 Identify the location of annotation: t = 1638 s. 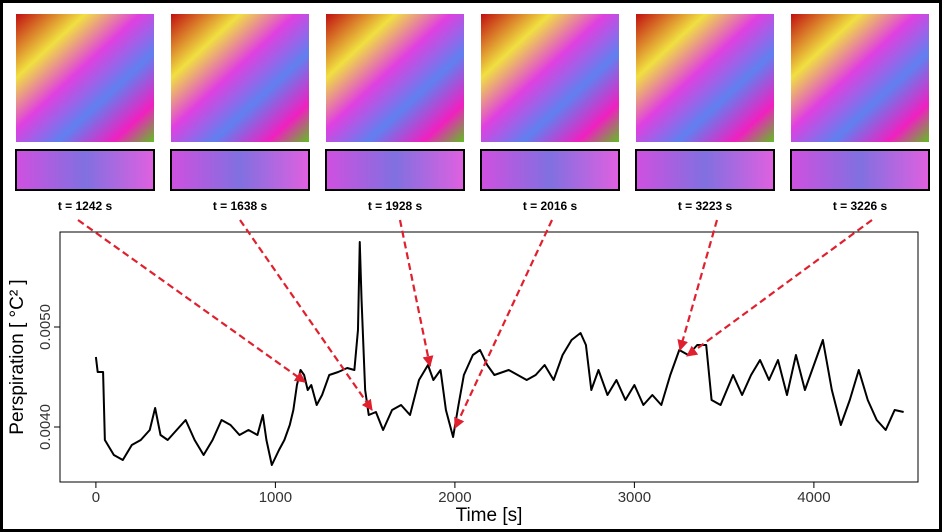
(240, 206).